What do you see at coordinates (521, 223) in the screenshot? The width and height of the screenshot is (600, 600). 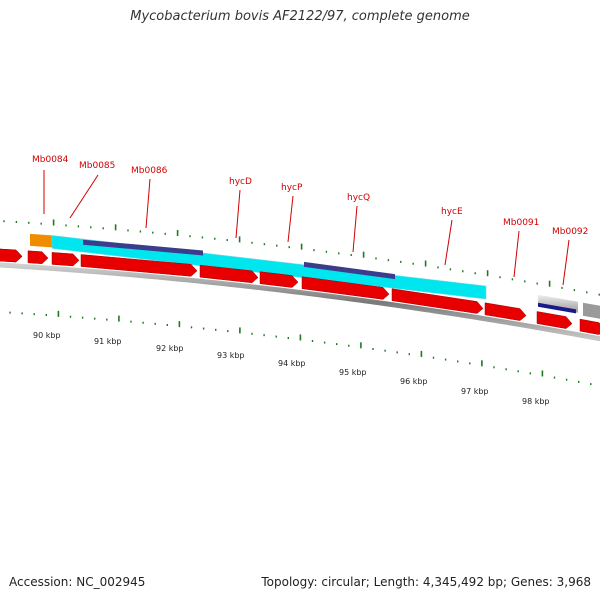 I see `gene-label-mb0091: Mb0091` at bounding box center [521, 223].